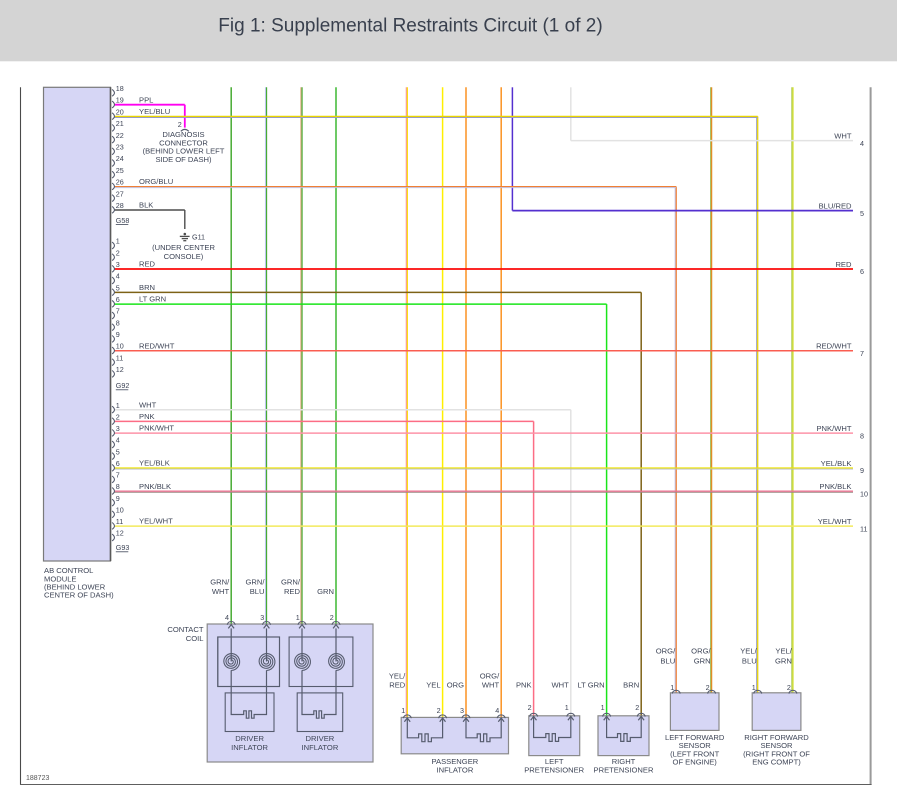 The height and width of the screenshot is (811, 897). What do you see at coordinates (776, 737) in the screenshot?
I see `svg-text: RIGHT FORWARD` at bounding box center [776, 737].